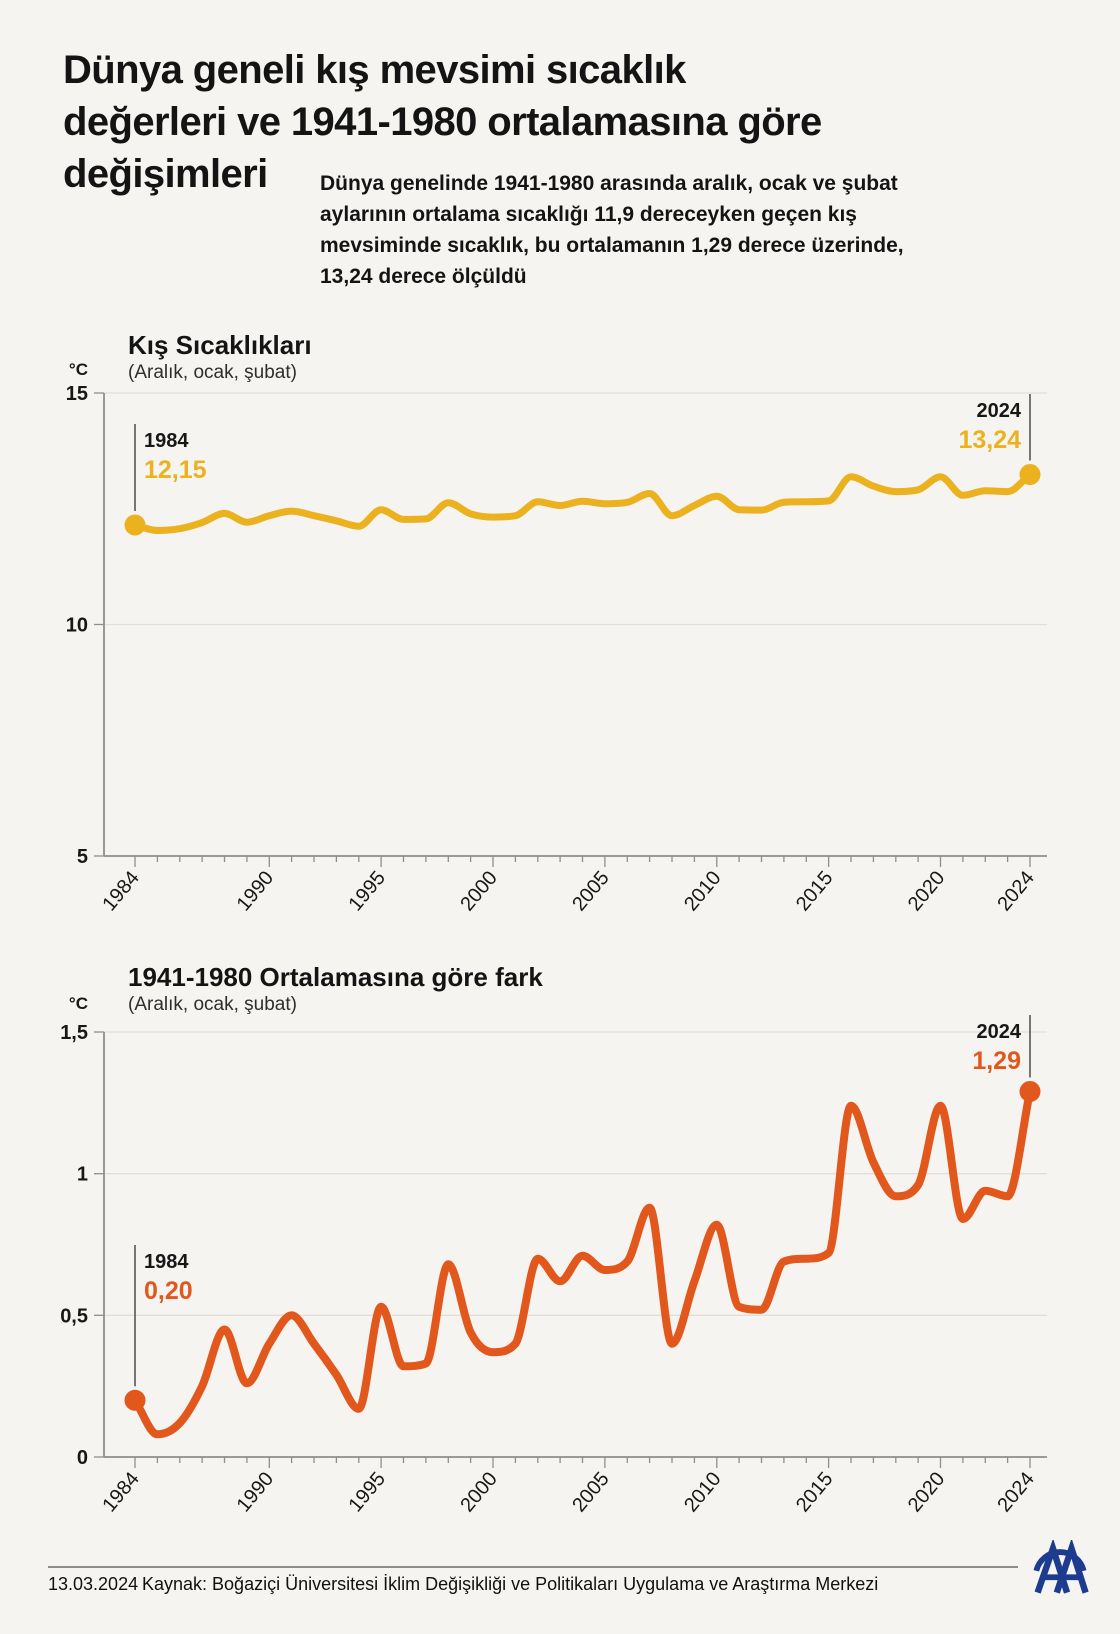  Describe the element at coordinates (374, 70) in the screenshot. I see `page-title-line-1: Dünya geneli kış mevsimi sıcaklık` at that location.